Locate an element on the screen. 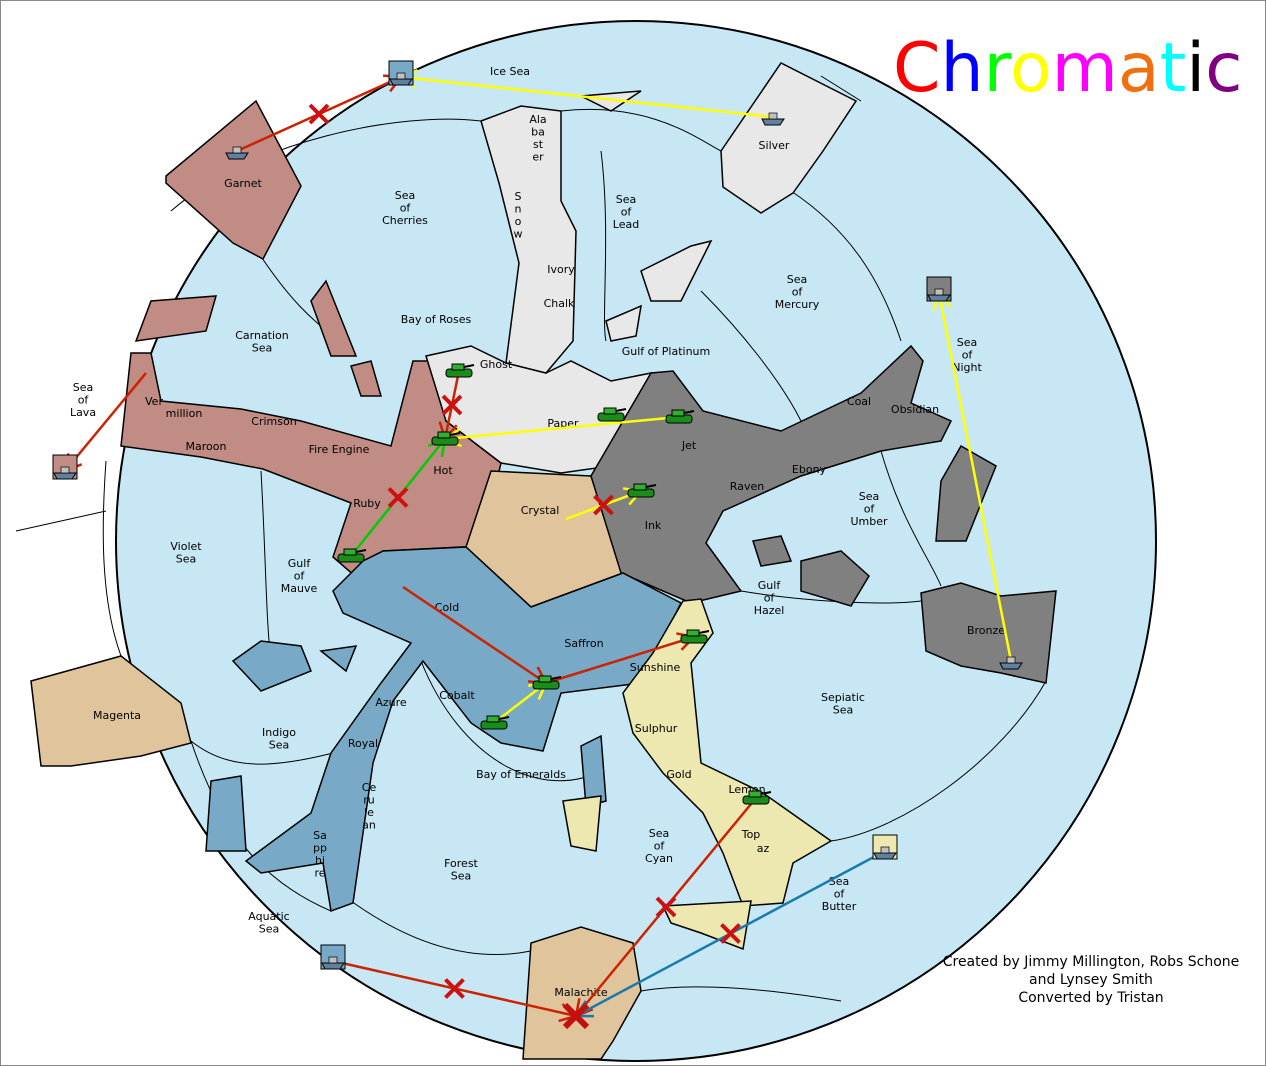 The height and width of the screenshot is (1066, 1266). province-label: Sea of Butter is located at coordinates (839, 894).